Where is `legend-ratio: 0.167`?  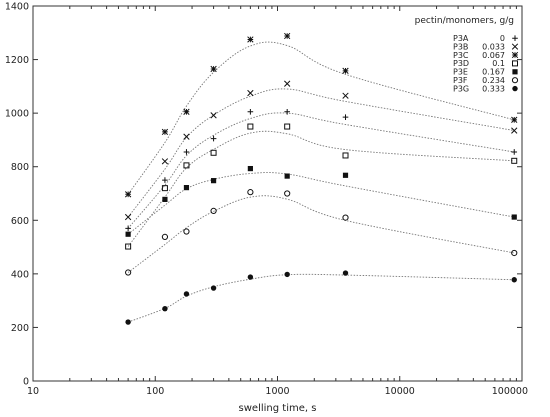 legend-ratio: 0.167 is located at coordinates (493, 72).